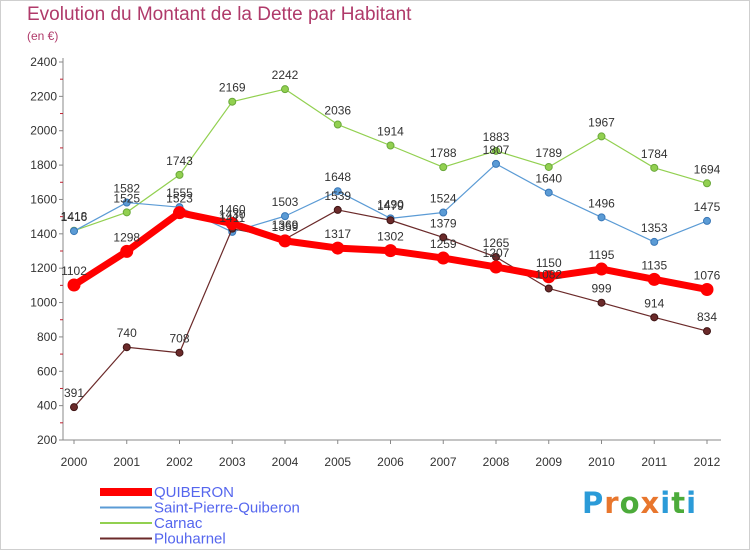 This screenshot has width=750, height=550. Describe the element at coordinates (43, 96) in the screenshot. I see `y-tick-label: 2200` at that location.